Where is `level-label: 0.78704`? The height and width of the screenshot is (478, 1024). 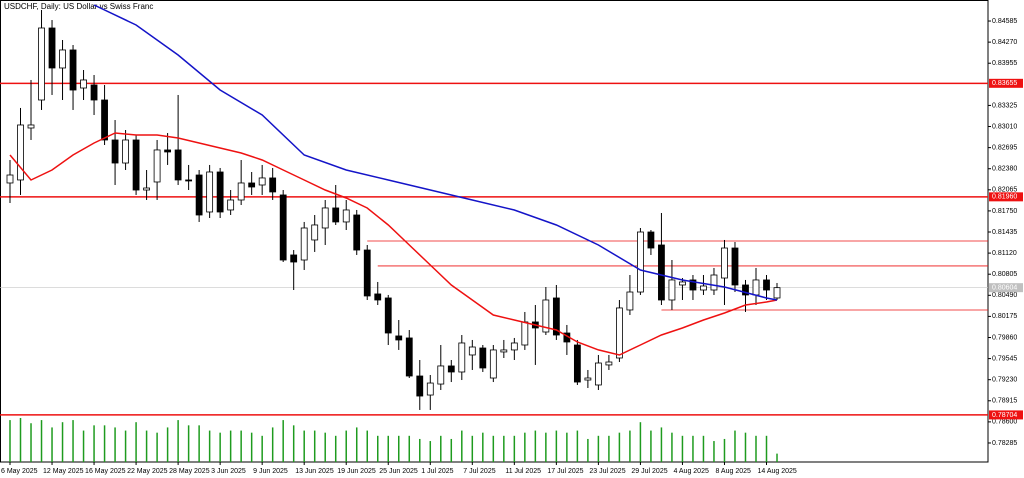 level-label: 0.78704 is located at coordinates (1004, 415).